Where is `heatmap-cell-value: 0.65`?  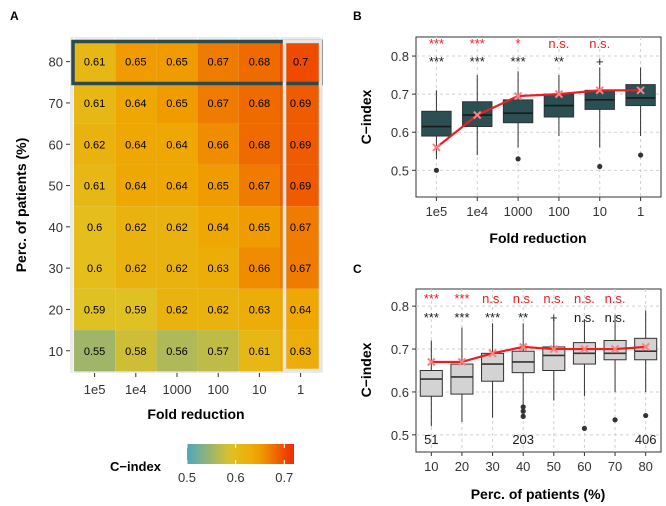
heatmap-cell-value: 0.65 is located at coordinates (135, 63).